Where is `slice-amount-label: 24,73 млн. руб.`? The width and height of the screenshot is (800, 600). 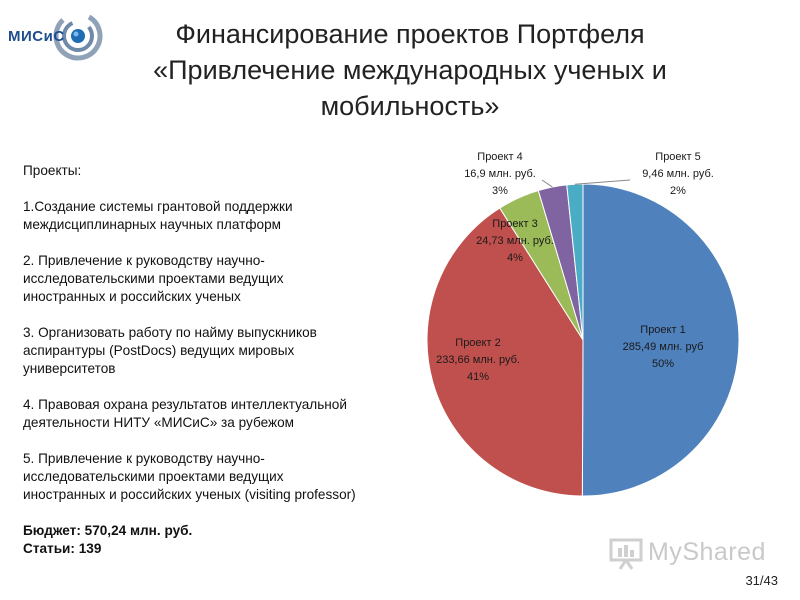
slice-amount-label: 24,73 млн. руб. is located at coordinates (515, 241).